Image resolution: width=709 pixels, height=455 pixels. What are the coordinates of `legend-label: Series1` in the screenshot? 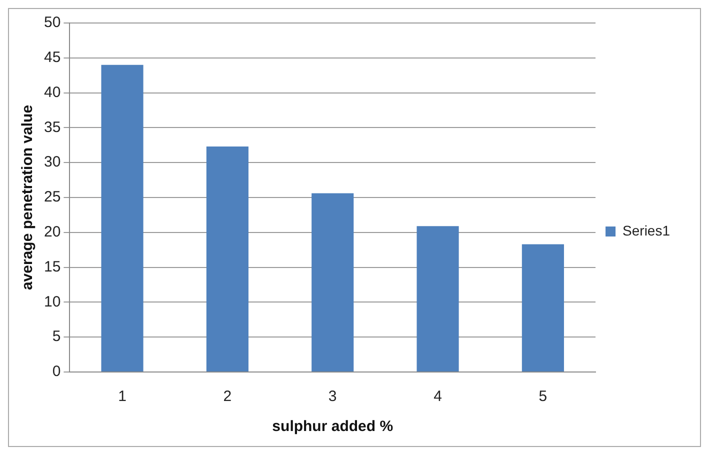 It's located at (646, 230).